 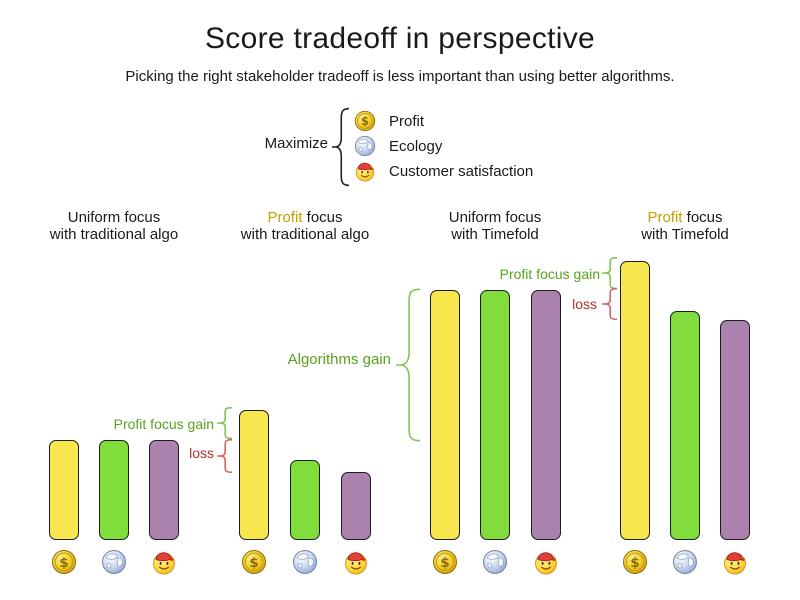 What do you see at coordinates (609, 273) in the screenshot?
I see `g4-gain-brace` at bounding box center [609, 273].